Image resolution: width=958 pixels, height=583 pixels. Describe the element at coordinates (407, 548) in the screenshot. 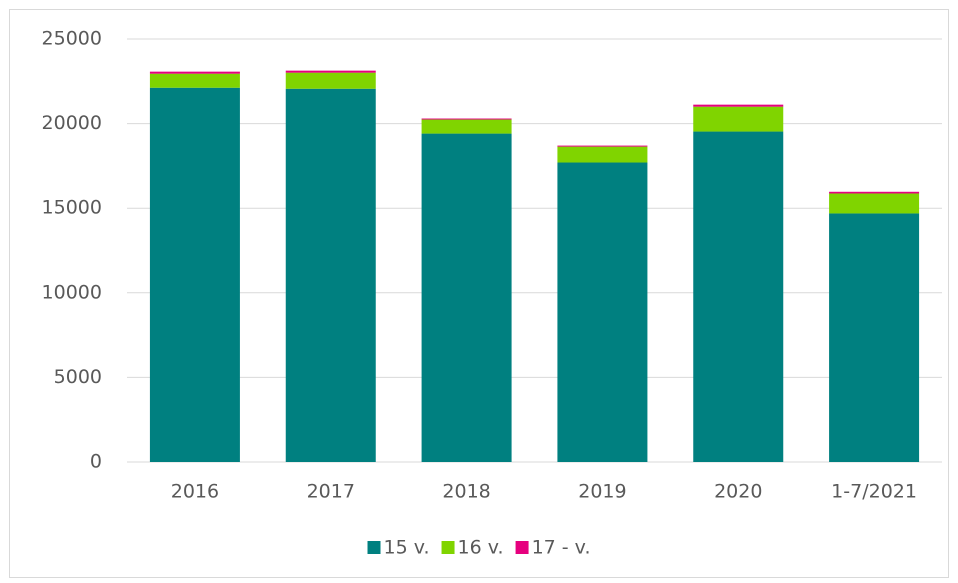

I see `legend-label: 15 v.` at that location.